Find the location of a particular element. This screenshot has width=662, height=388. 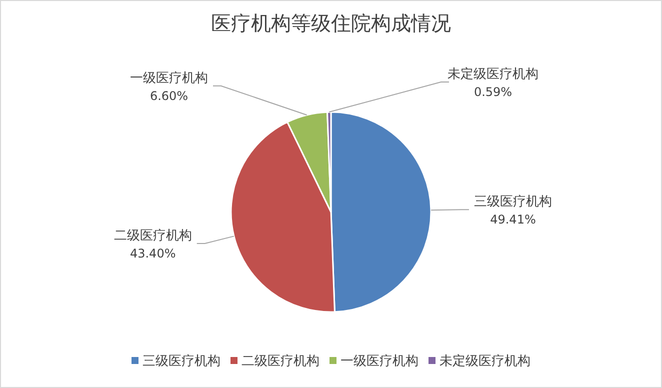

data-label: 6.60% is located at coordinates (169, 95).